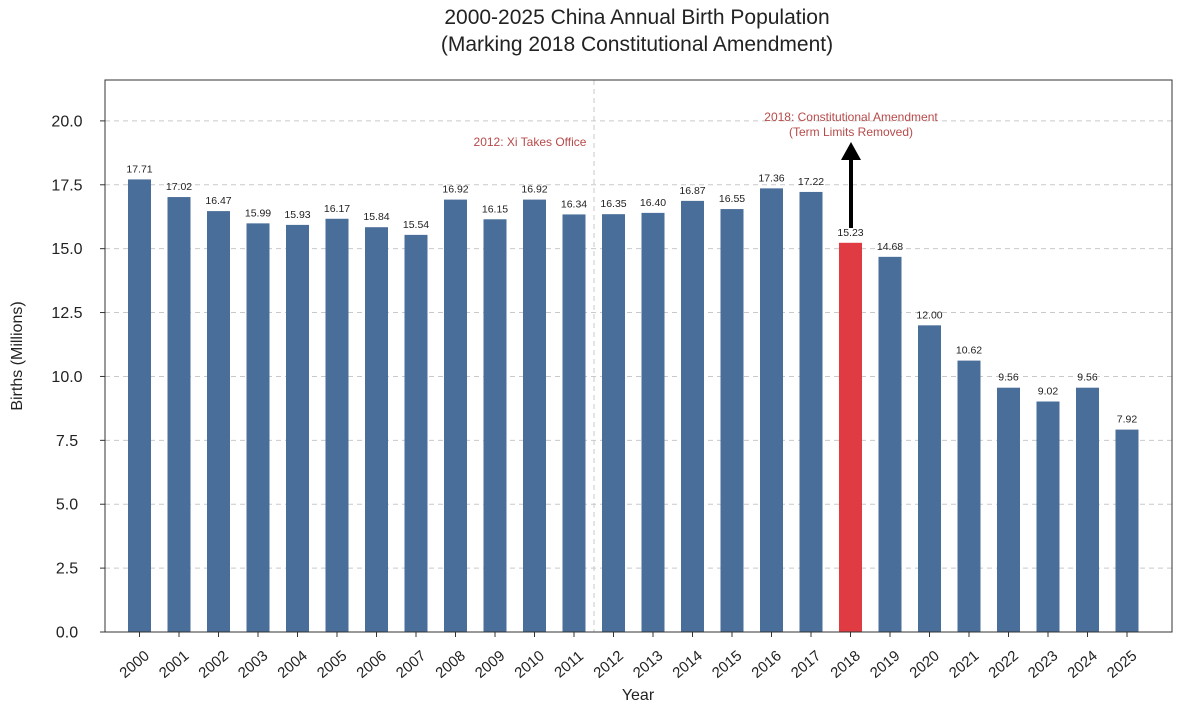 The width and height of the screenshot is (1200, 719). What do you see at coordinates (924, 664) in the screenshot?
I see `x-tick-label: 2020` at bounding box center [924, 664].